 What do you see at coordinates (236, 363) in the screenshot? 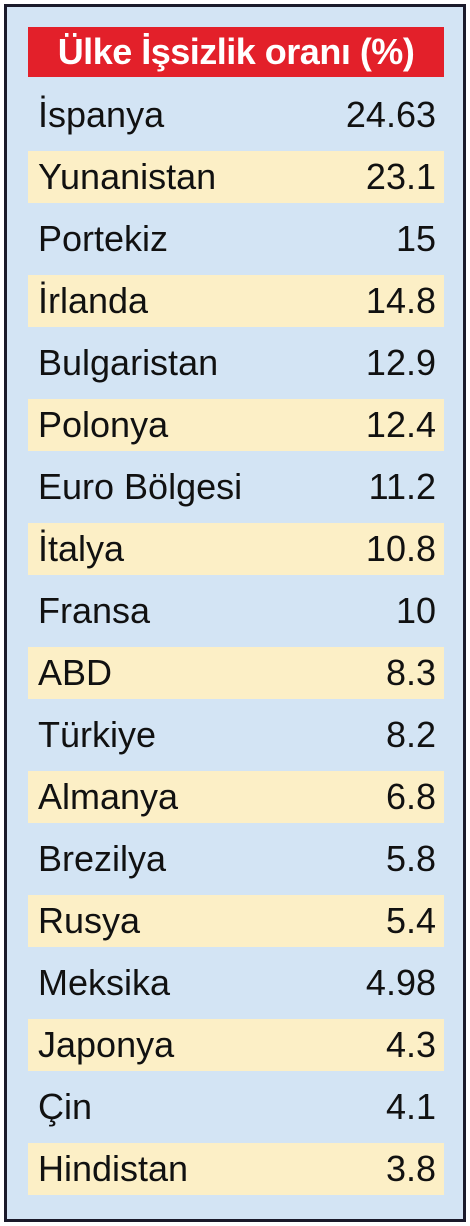
I see `table-row: Bulgaristan 12.9` at bounding box center [236, 363].